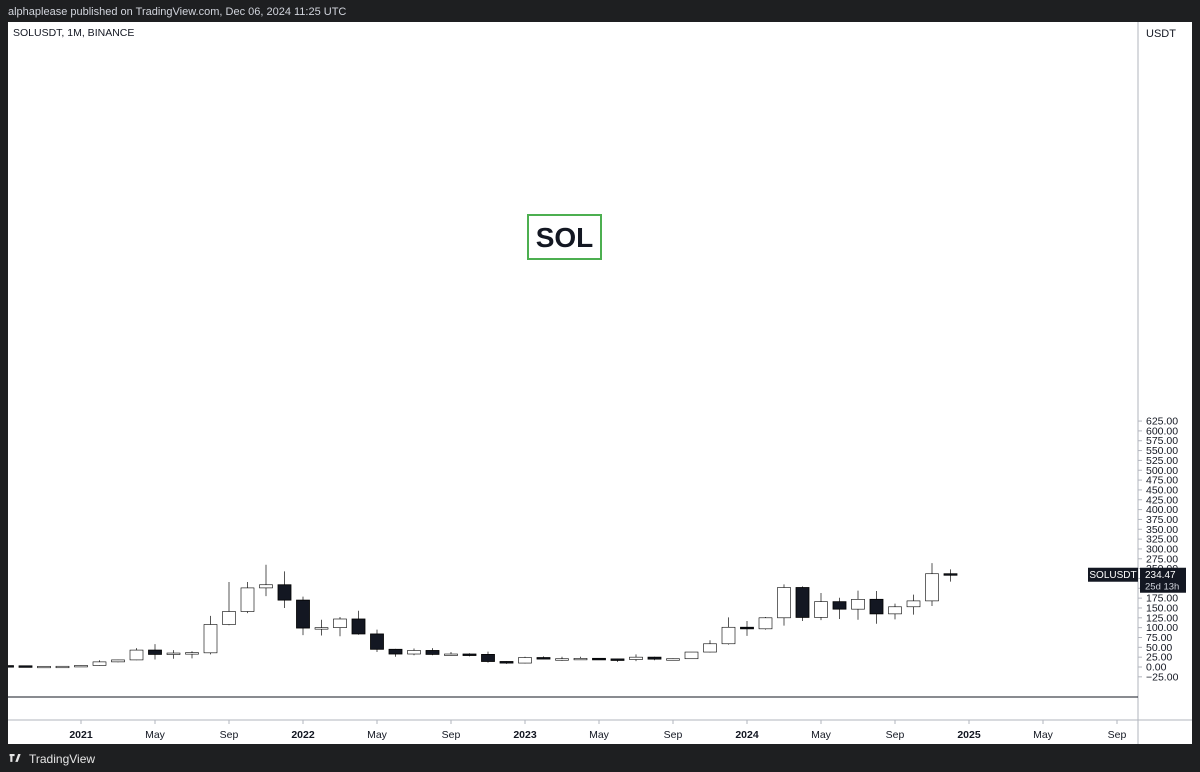 The image size is (1200, 772). I want to click on last-price-tag: SOLUSDT 234.47 25d 13h, so click(1137, 580).